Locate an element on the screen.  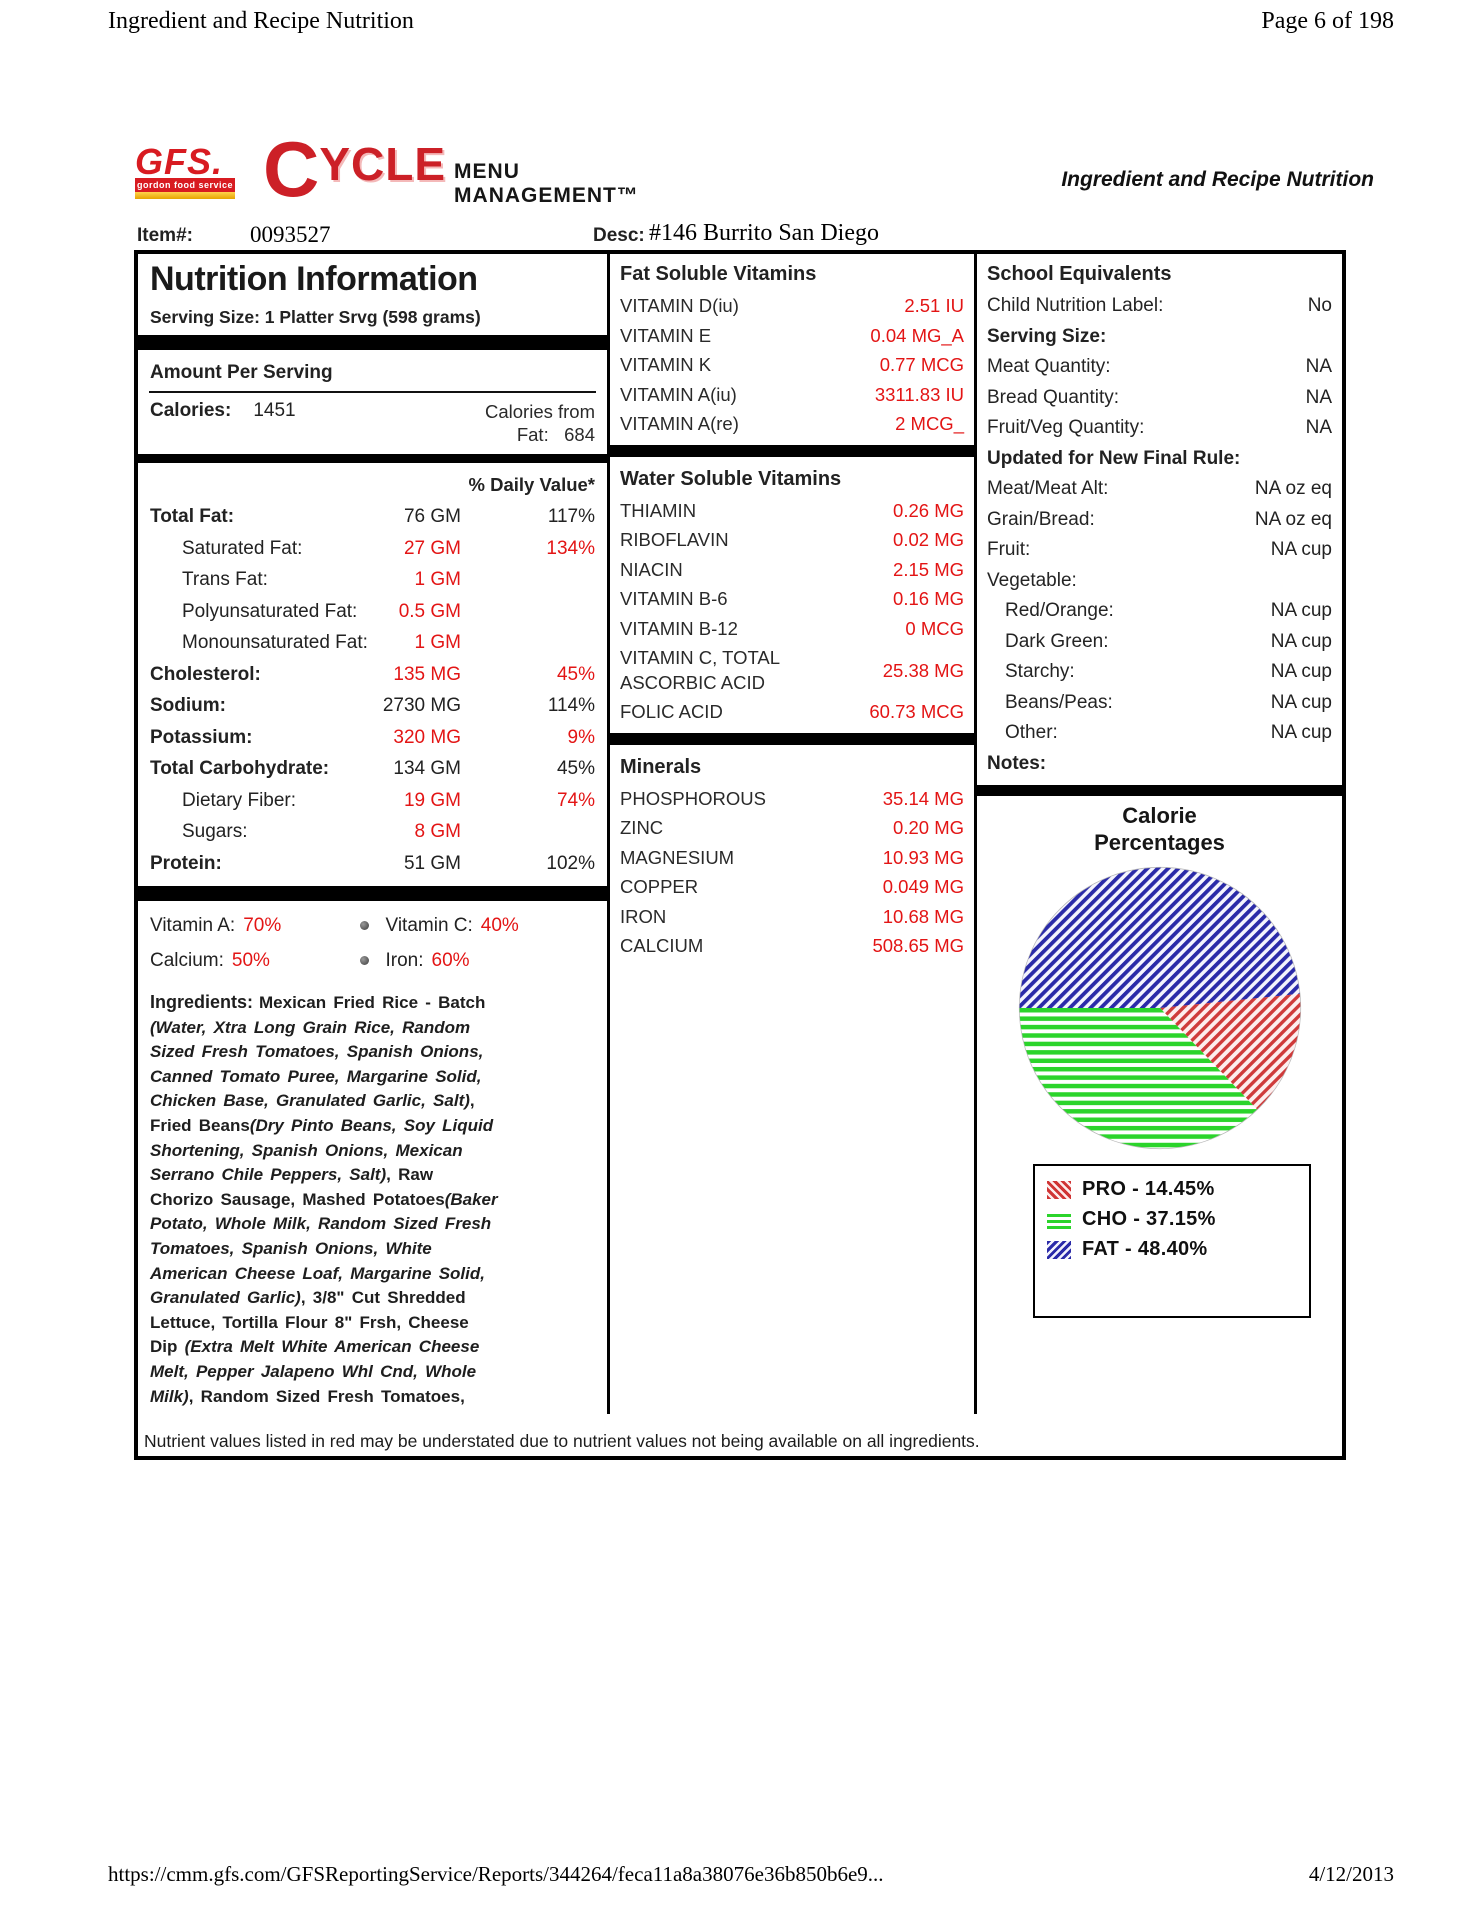
item-number: 0093527 is located at coordinates (290, 234).